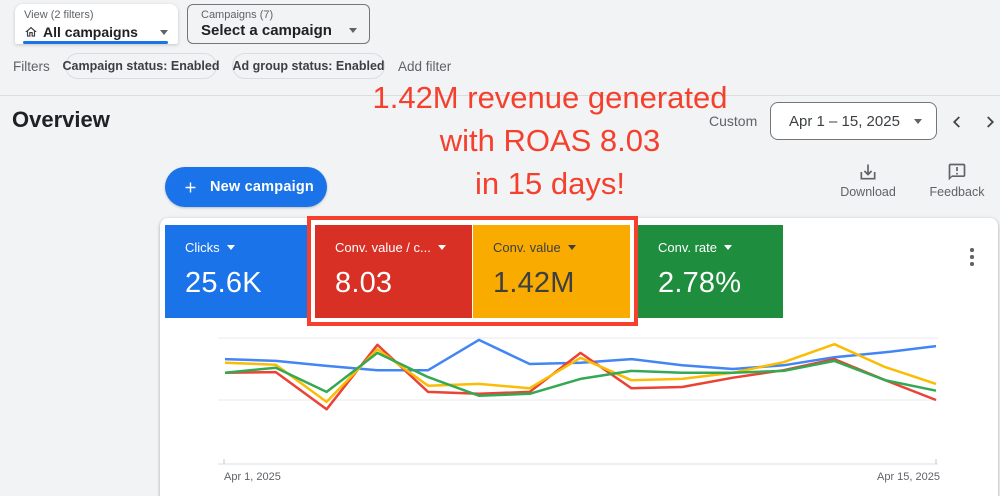  What do you see at coordinates (266, 30) in the screenshot?
I see `campaign-selector-value: Select a campaign` at bounding box center [266, 30].